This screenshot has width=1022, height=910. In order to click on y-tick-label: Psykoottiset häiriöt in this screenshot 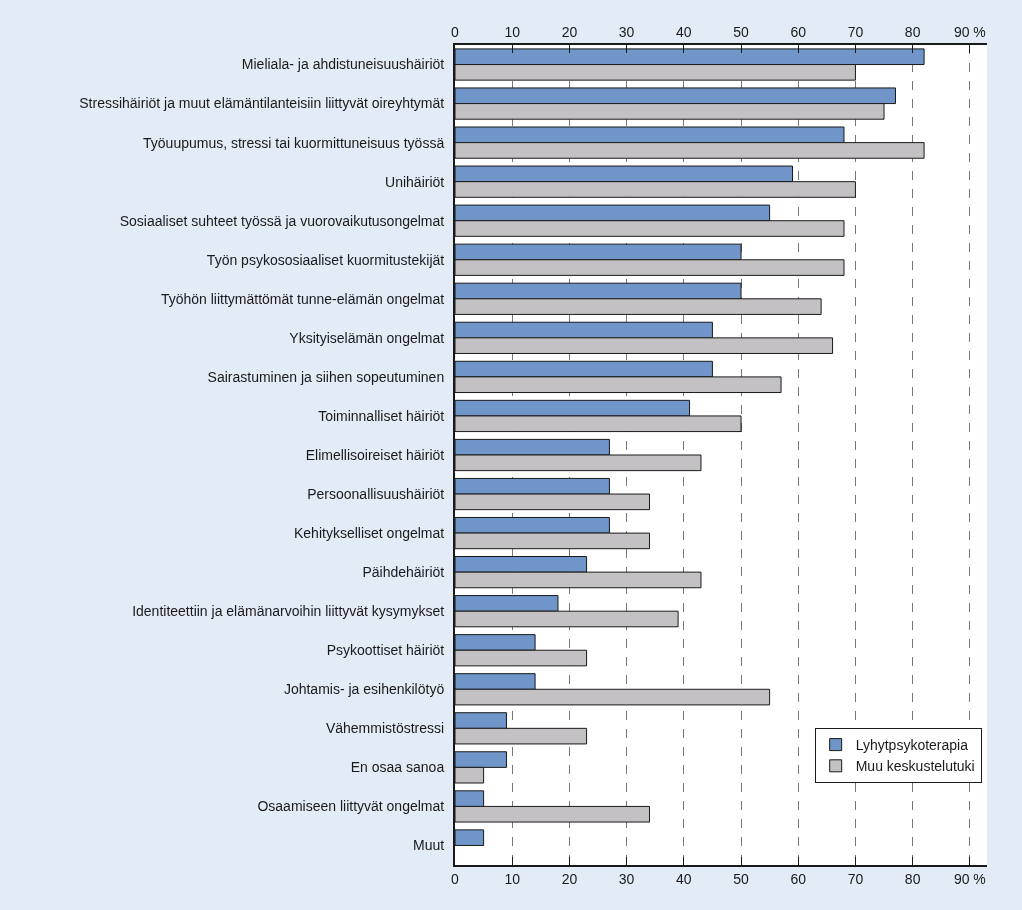, I will do `click(385, 650)`.